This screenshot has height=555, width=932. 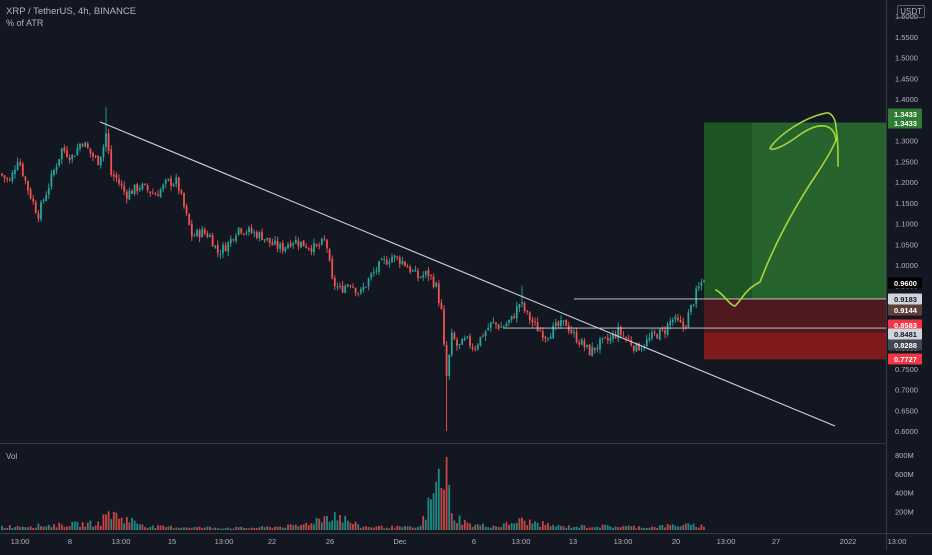 I want to click on volume-tick-label: 600M, so click(x=904, y=474).